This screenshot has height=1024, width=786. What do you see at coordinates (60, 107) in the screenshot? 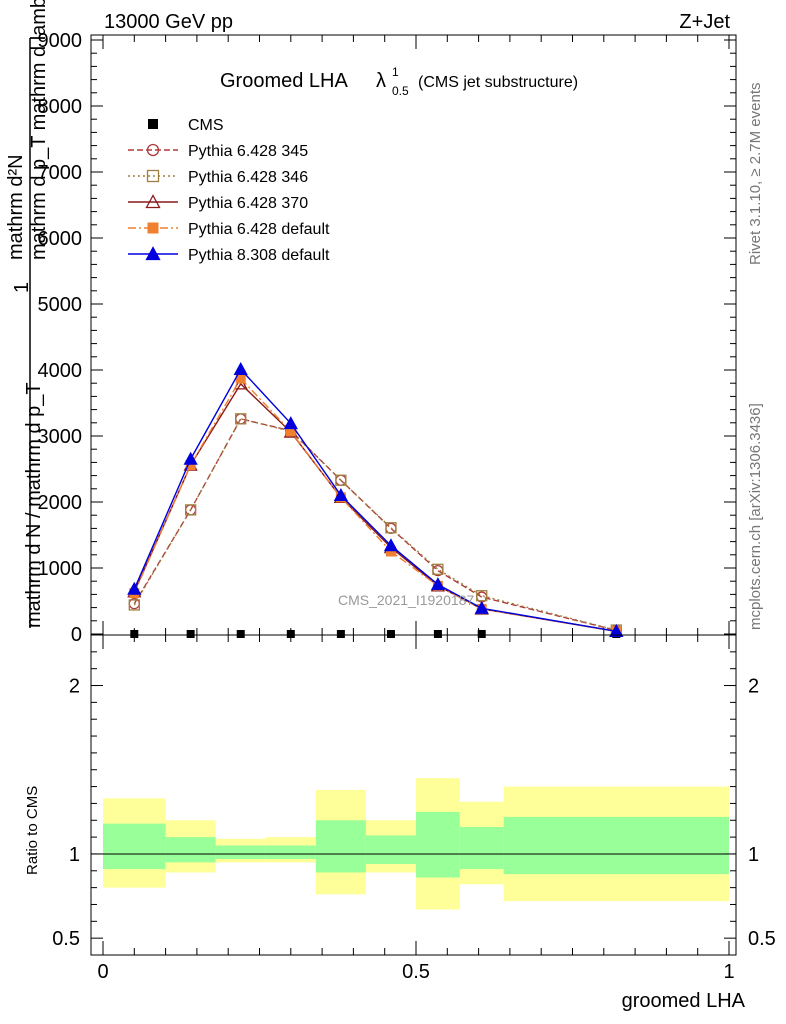
I see `main-y-tick-label: 8000` at bounding box center [60, 107].